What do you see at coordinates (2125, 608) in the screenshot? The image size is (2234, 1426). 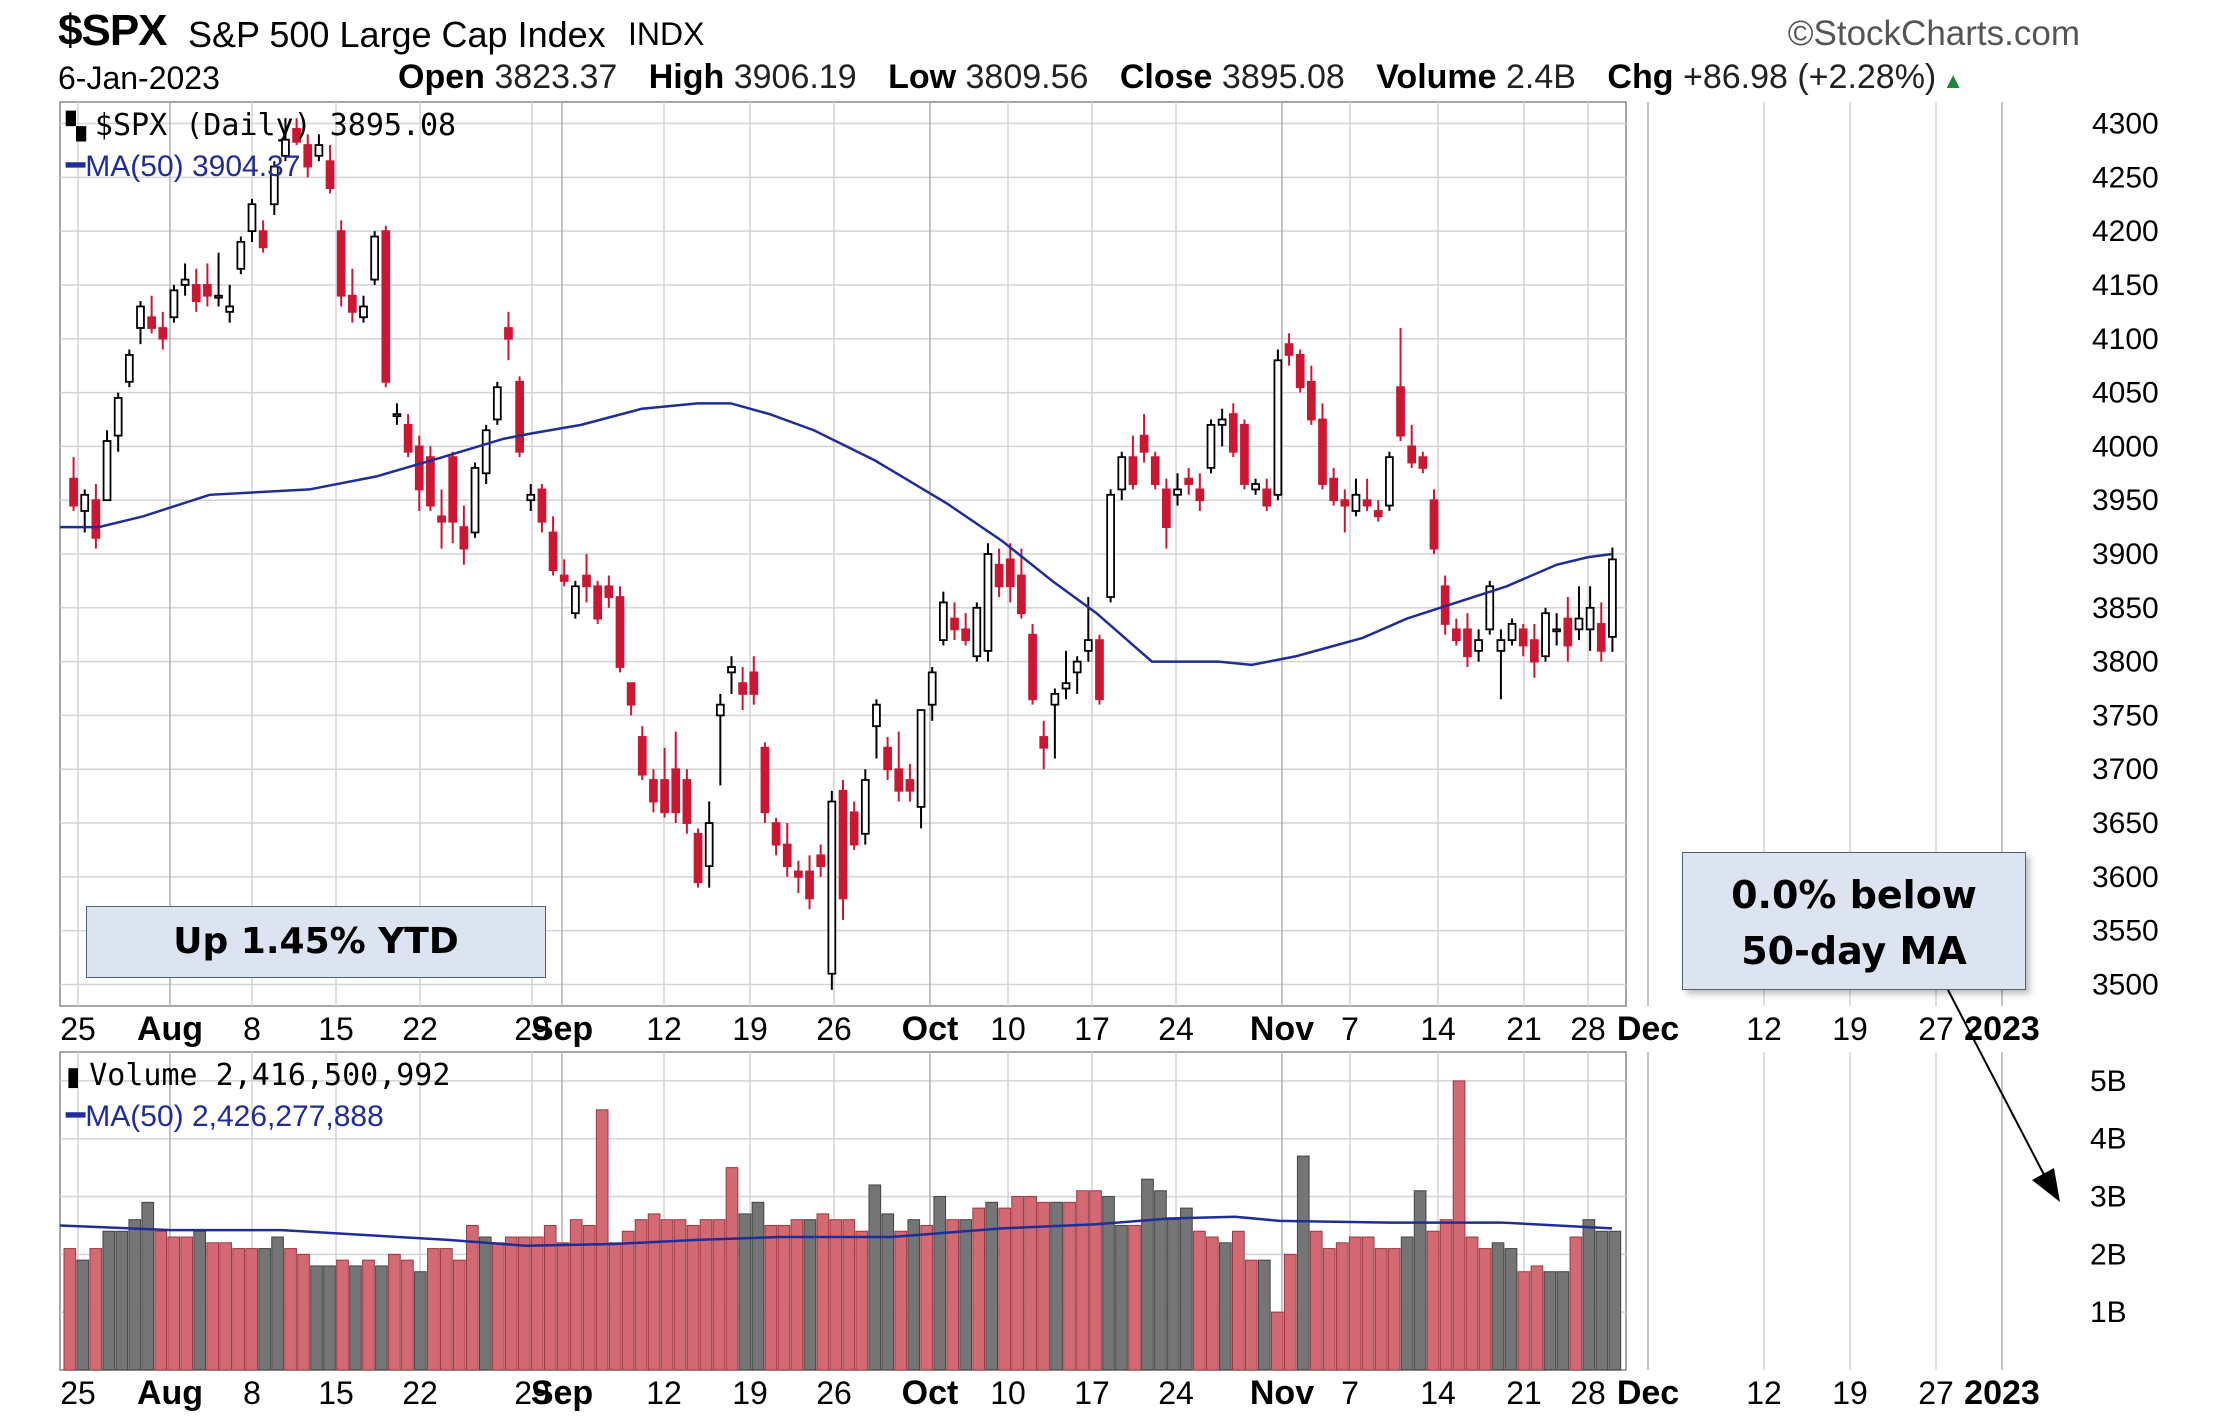 I see `price-tick-label: 3850` at bounding box center [2125, 608].